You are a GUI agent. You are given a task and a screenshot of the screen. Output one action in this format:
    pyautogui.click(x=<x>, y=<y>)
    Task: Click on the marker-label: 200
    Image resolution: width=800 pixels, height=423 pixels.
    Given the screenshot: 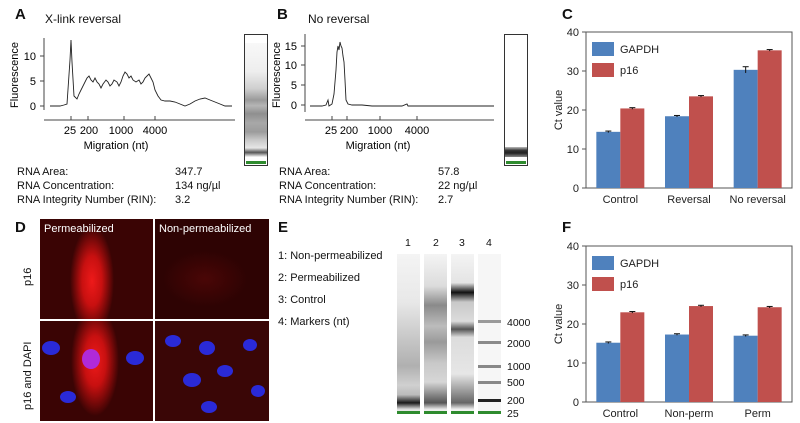 What is the action you would take?
    pyautogui.click(x=516, y=401)
    